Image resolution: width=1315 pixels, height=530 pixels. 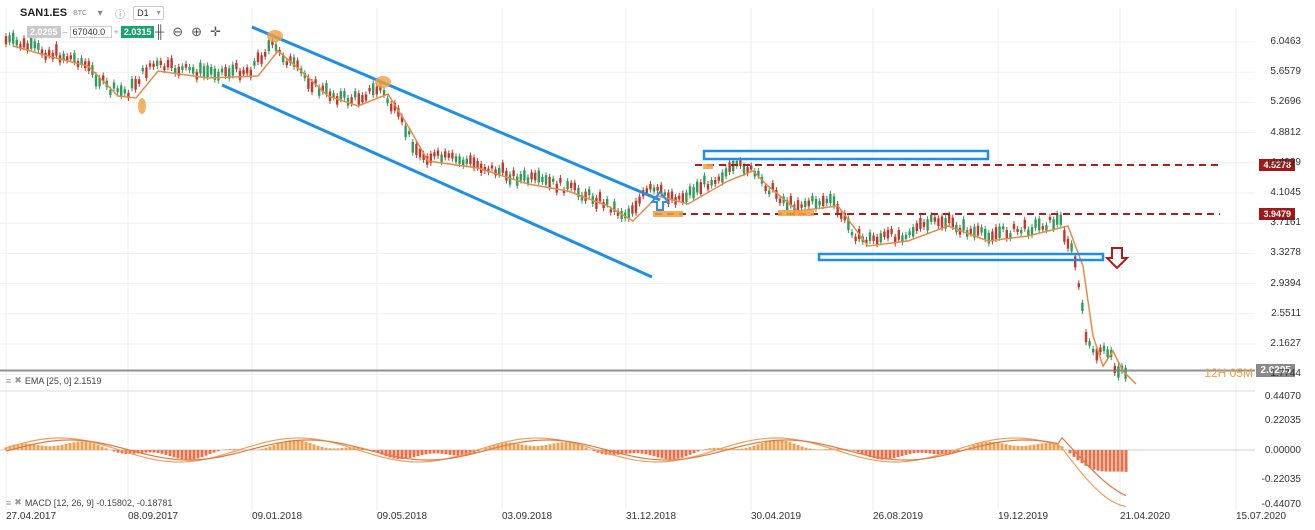 What do you see at coordinates (197, 31) in the screenshot?
I see `zoom-in-icon: ⊕` at bounding box center [197, 31].